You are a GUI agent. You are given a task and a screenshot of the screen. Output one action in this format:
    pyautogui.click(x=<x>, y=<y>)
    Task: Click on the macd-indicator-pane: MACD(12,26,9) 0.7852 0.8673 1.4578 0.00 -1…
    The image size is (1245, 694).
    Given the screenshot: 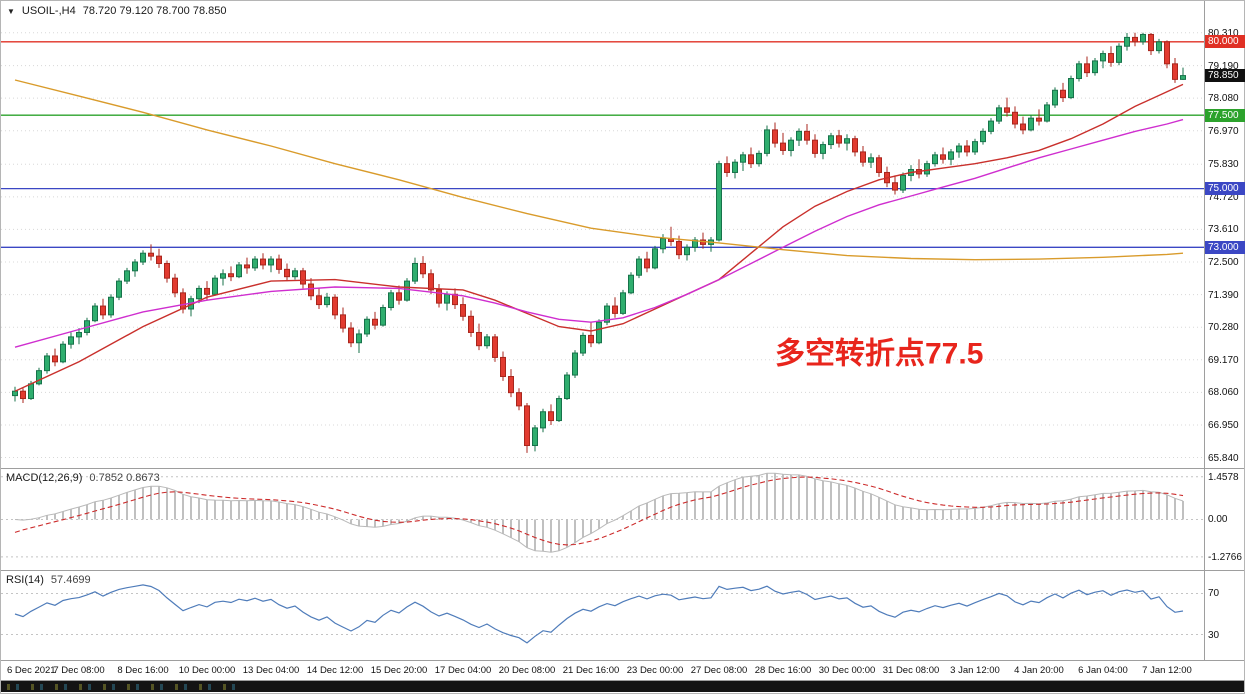 What is the action you would take?
    pyautogui.click(x=622, y=520)
    